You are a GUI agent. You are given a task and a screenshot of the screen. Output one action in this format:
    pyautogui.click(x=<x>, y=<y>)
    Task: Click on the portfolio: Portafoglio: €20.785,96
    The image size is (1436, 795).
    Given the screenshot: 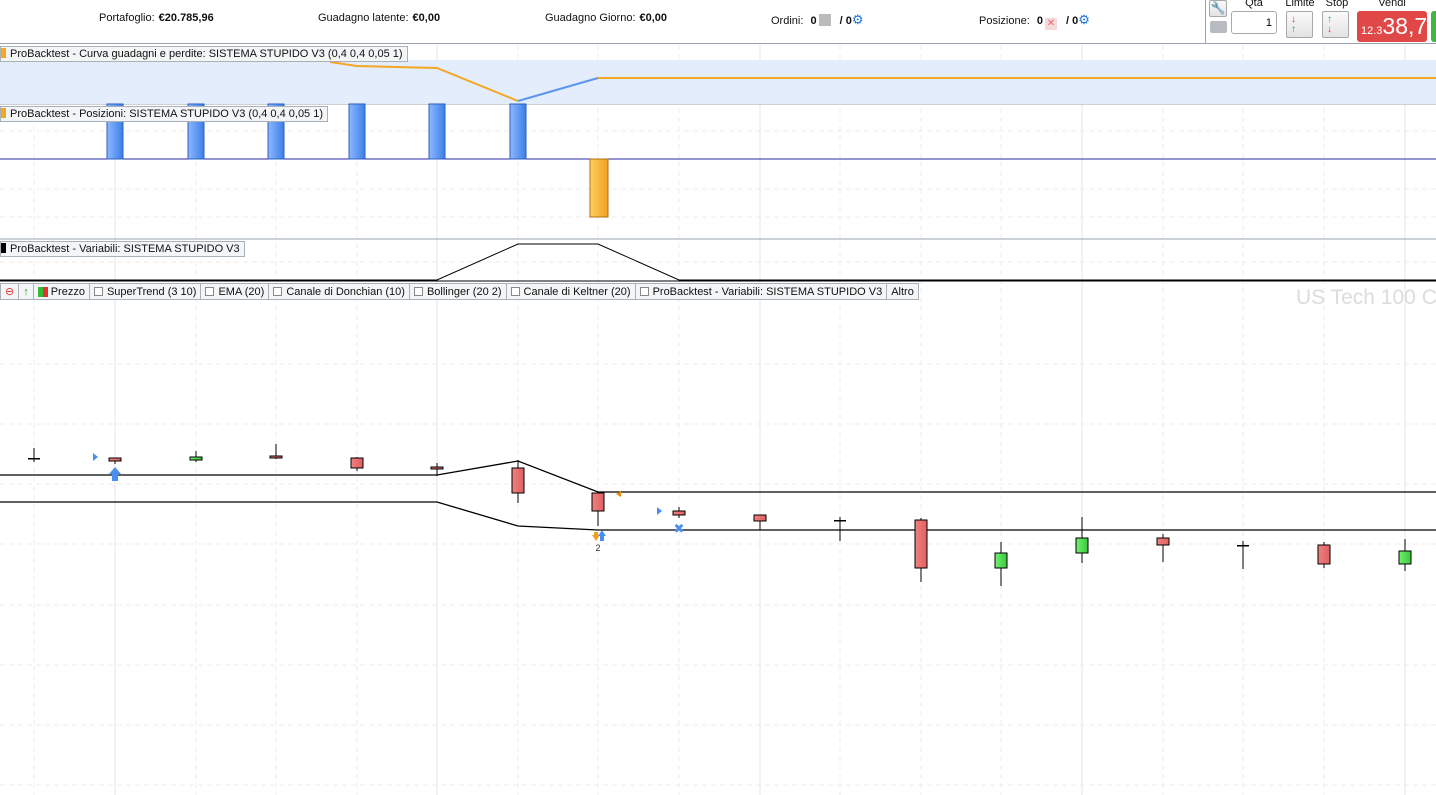 What is the action you would take?
    pyautogui.click(x=156, y=18)
    